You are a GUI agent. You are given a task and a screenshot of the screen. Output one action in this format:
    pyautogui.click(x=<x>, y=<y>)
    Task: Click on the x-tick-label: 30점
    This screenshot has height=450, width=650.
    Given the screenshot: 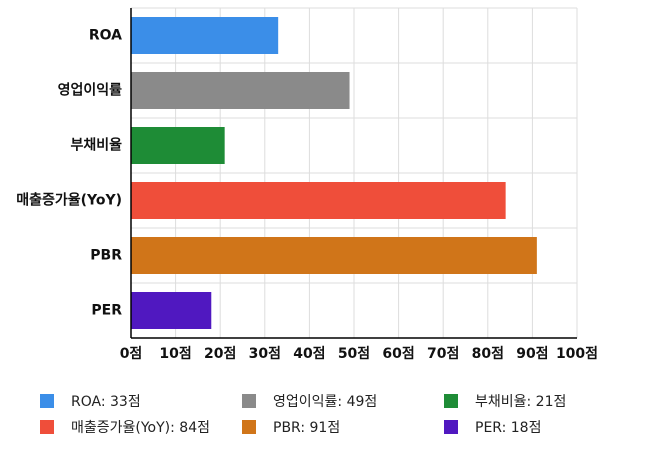 What is the action you would take?
    pyautogui.click(x=265, y=353)
    